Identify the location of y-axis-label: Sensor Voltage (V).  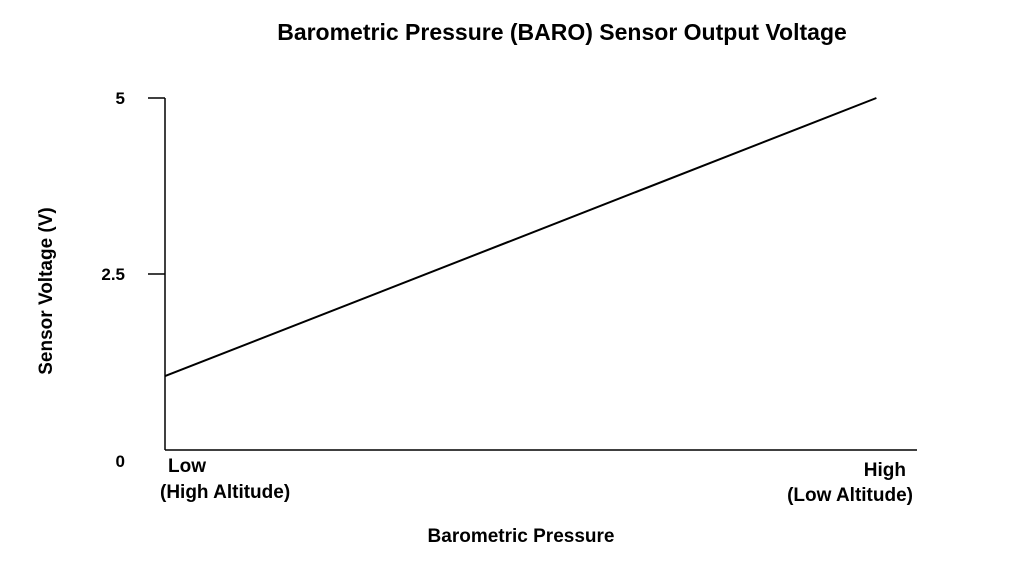
(46, 291).